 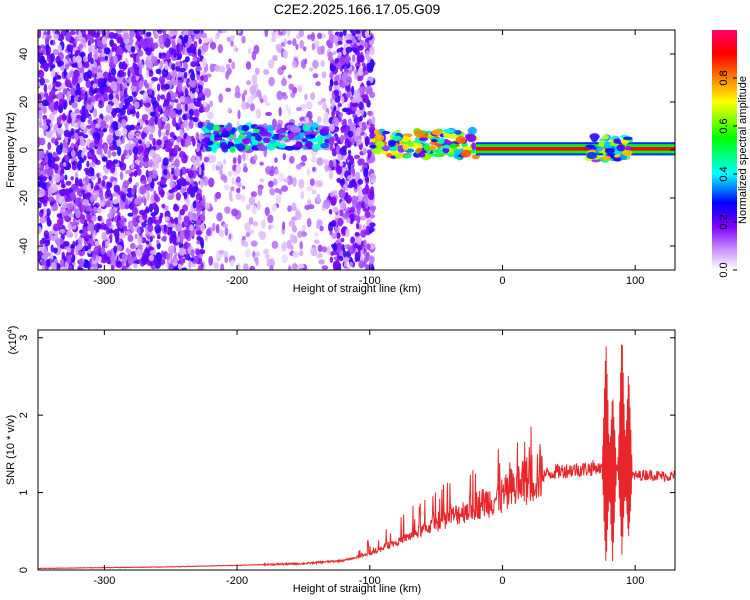 What do you see at coordinates (724, 150) in the screenshot?
I see `colorbar` at bounding box center [724, 150].